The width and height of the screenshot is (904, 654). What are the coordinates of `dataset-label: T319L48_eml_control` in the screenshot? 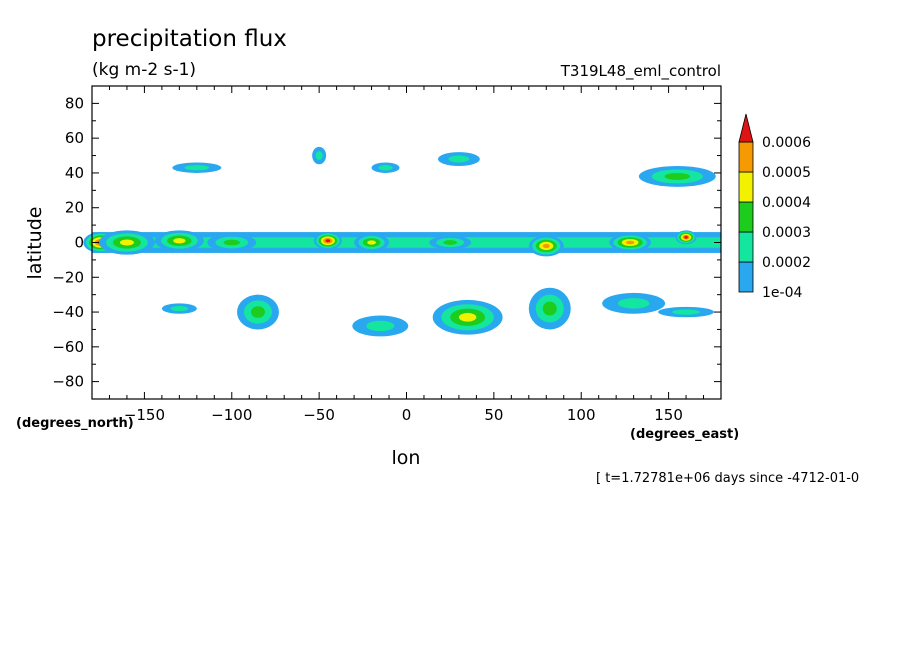 It's located at (640, 71).